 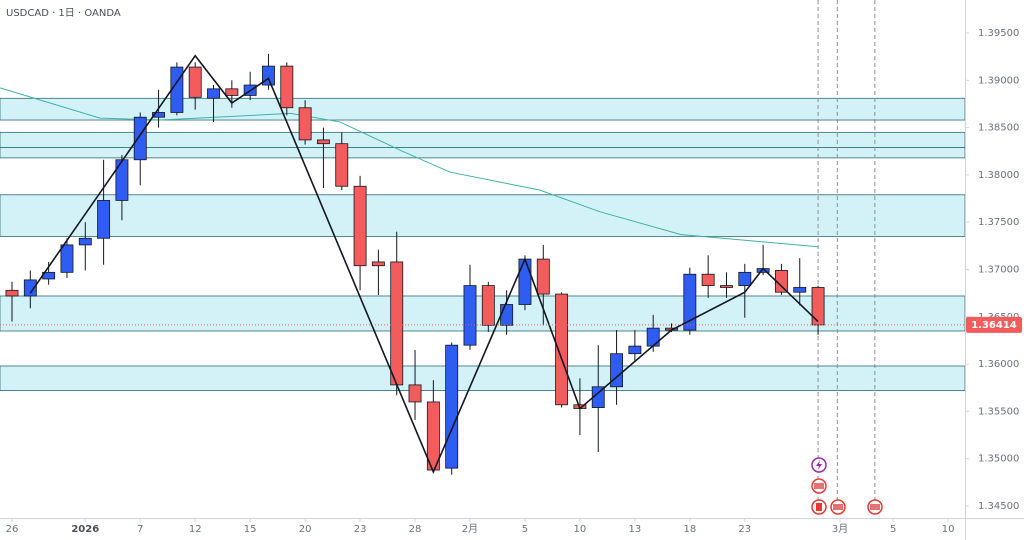 I want to click on price-tag, so click(x=994, y=324).